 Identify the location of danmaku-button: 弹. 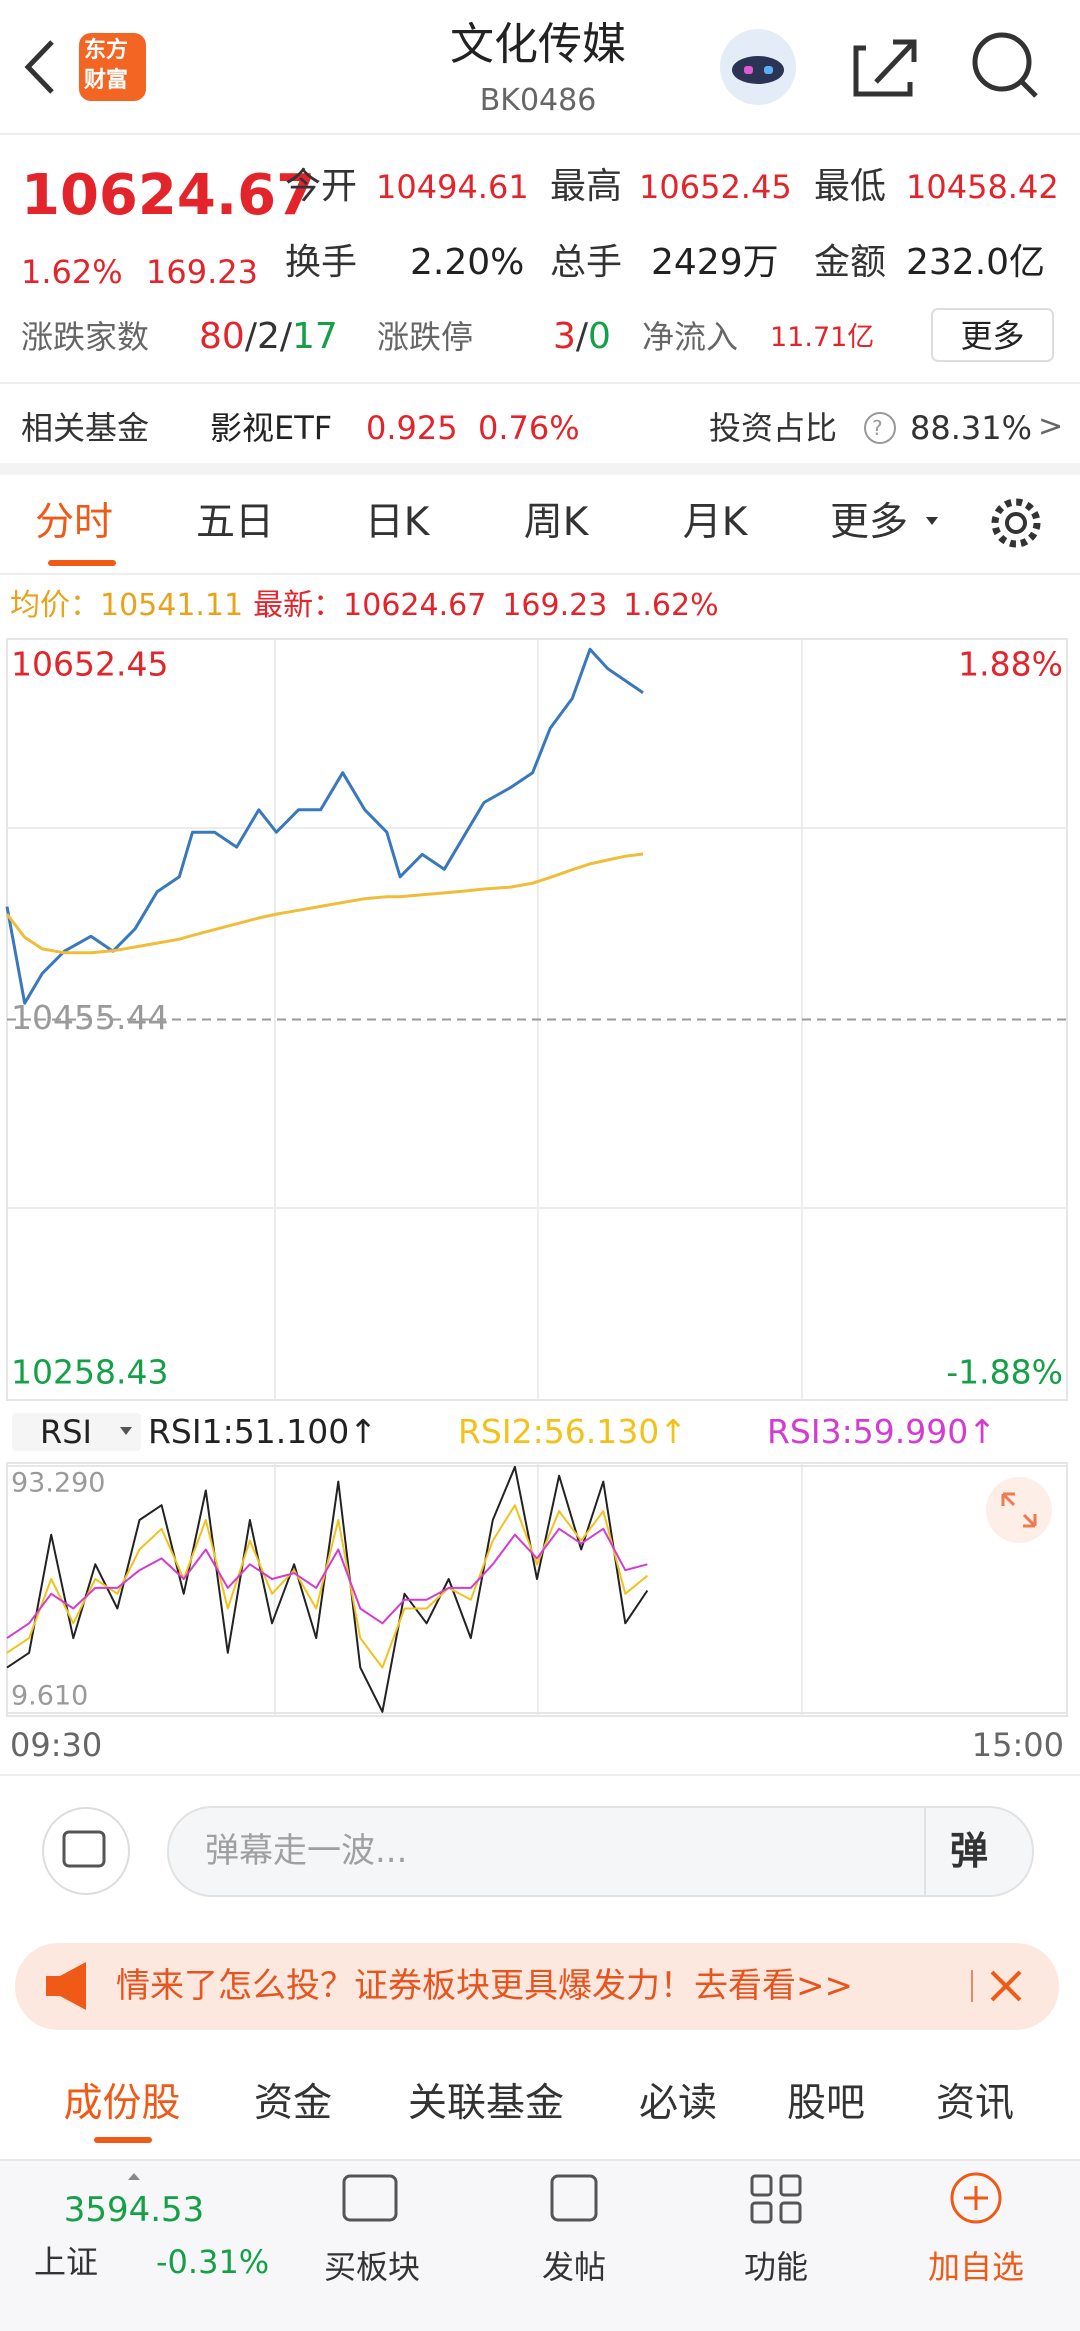
(969, 1851).